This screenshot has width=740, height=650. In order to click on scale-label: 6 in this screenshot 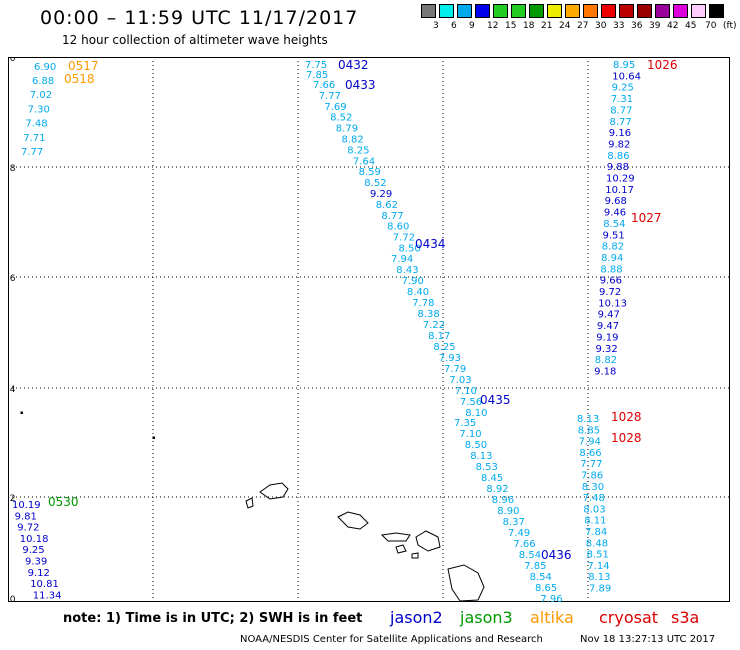, I will do `click(454, 26)`.